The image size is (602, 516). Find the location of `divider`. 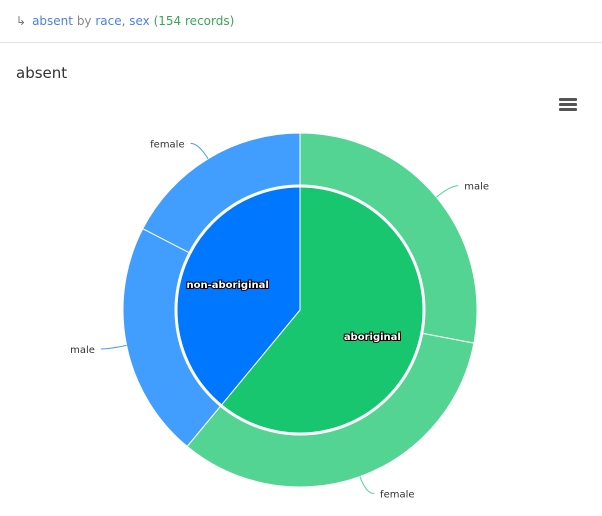

divider is located at coordinates (301, 42).